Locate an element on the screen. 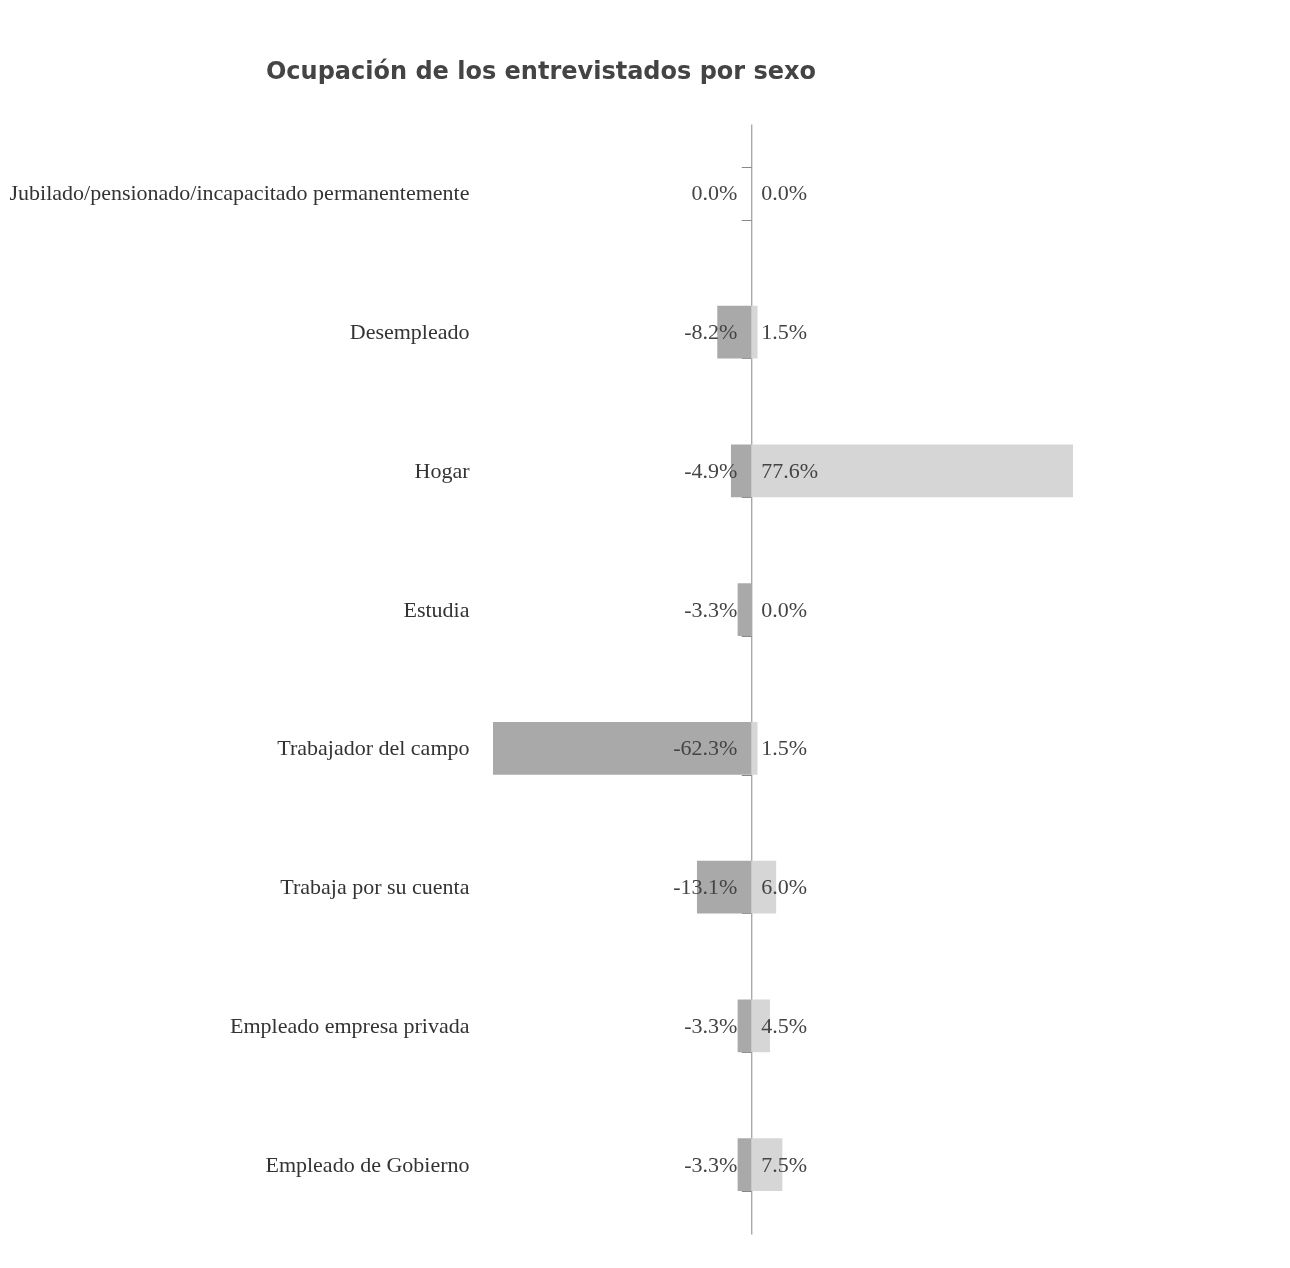 This screenshot has height=1268, width=1290. y-tick-label: Estudia is located at coordinates (436, 609).